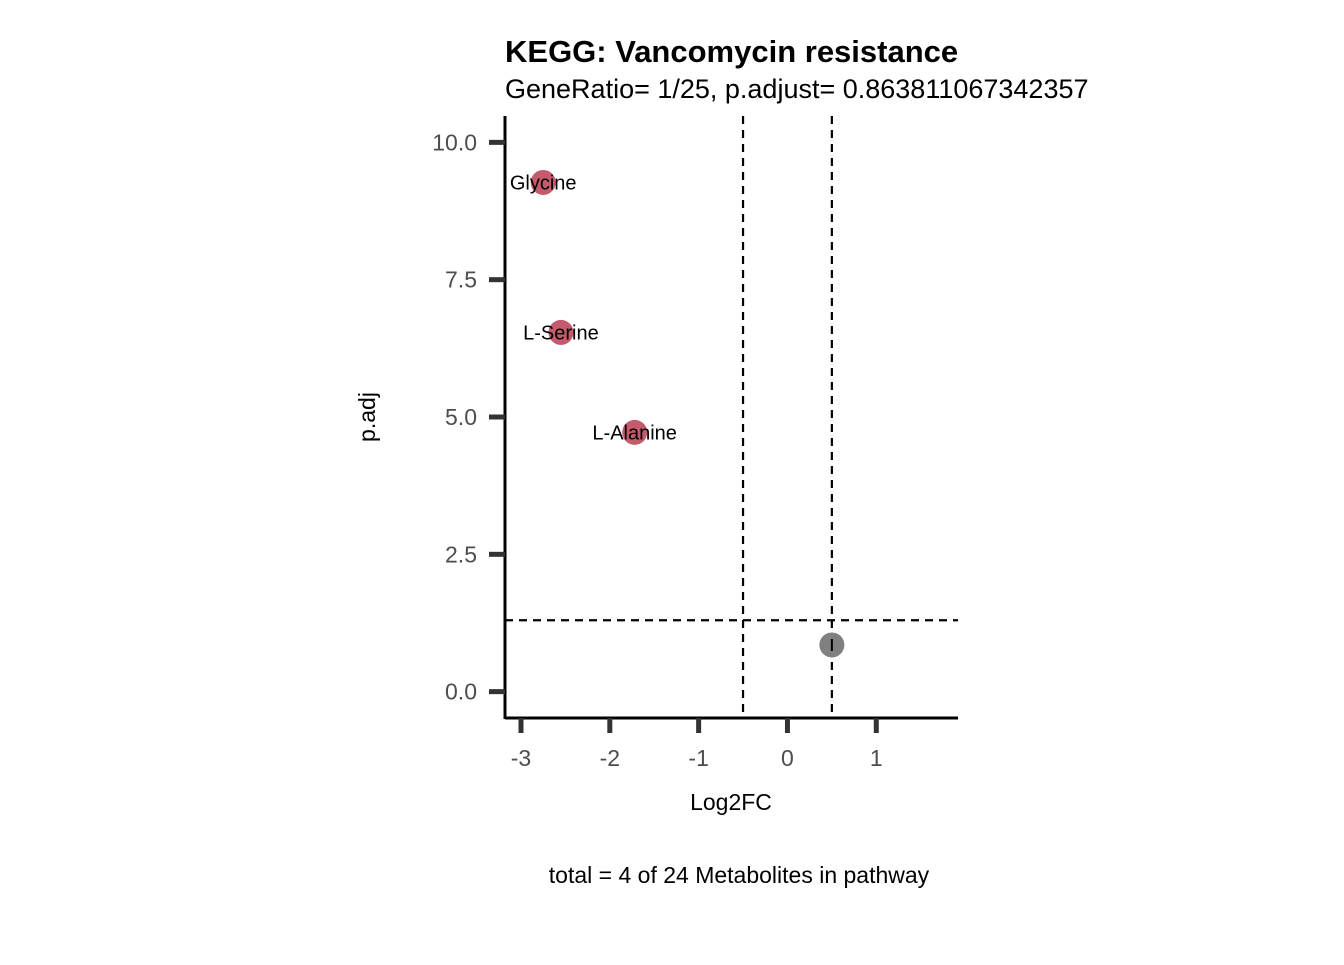 The height and width of the screenshot is (965, 1344). I want to click on data-points, so click(687, 413).